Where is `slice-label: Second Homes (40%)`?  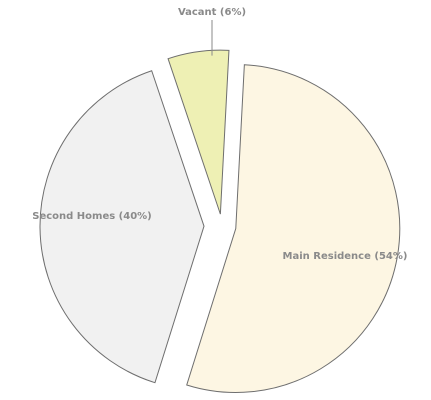
slice-label: Second Homes (40%) is located at coordinates (92, 216).